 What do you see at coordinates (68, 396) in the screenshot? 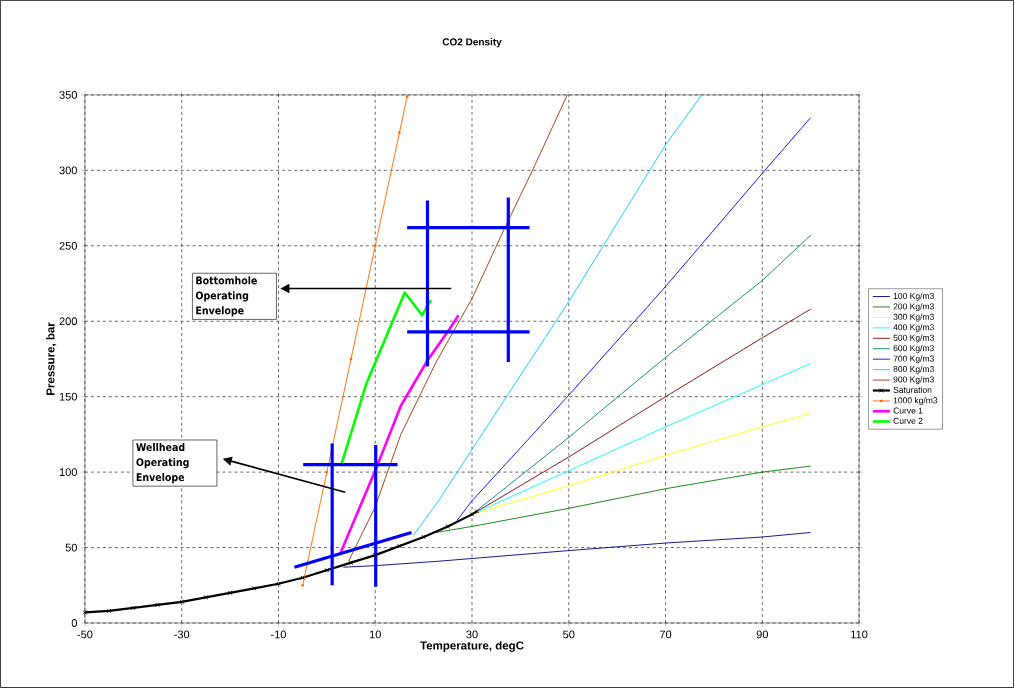
I see `y-tick-label: 150` at bounding box center [68, 396].